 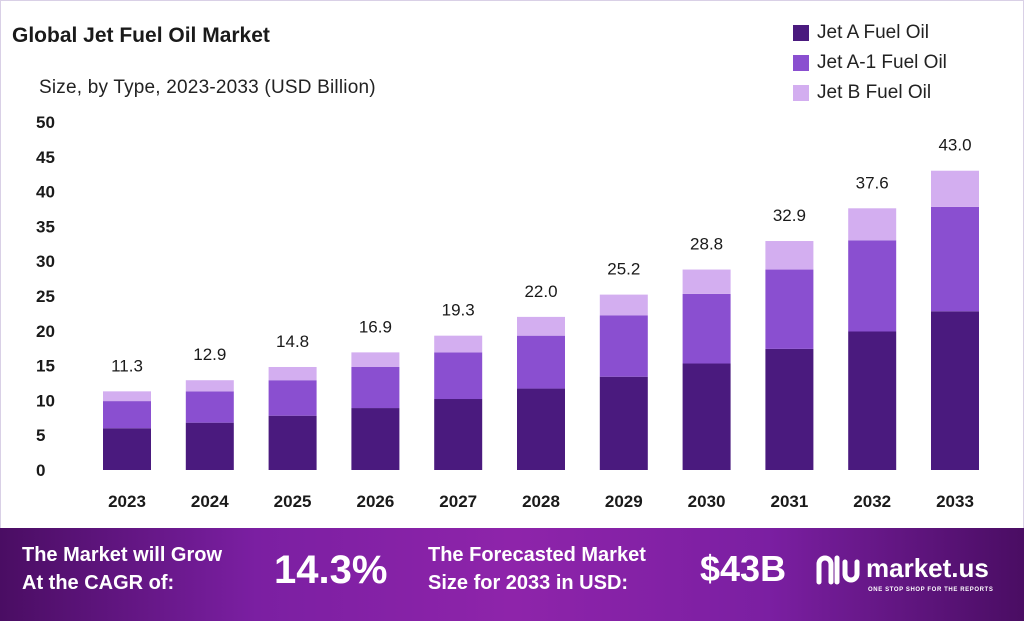 I want to click on x-tick-label: 2033, so click(x=955, y=501).